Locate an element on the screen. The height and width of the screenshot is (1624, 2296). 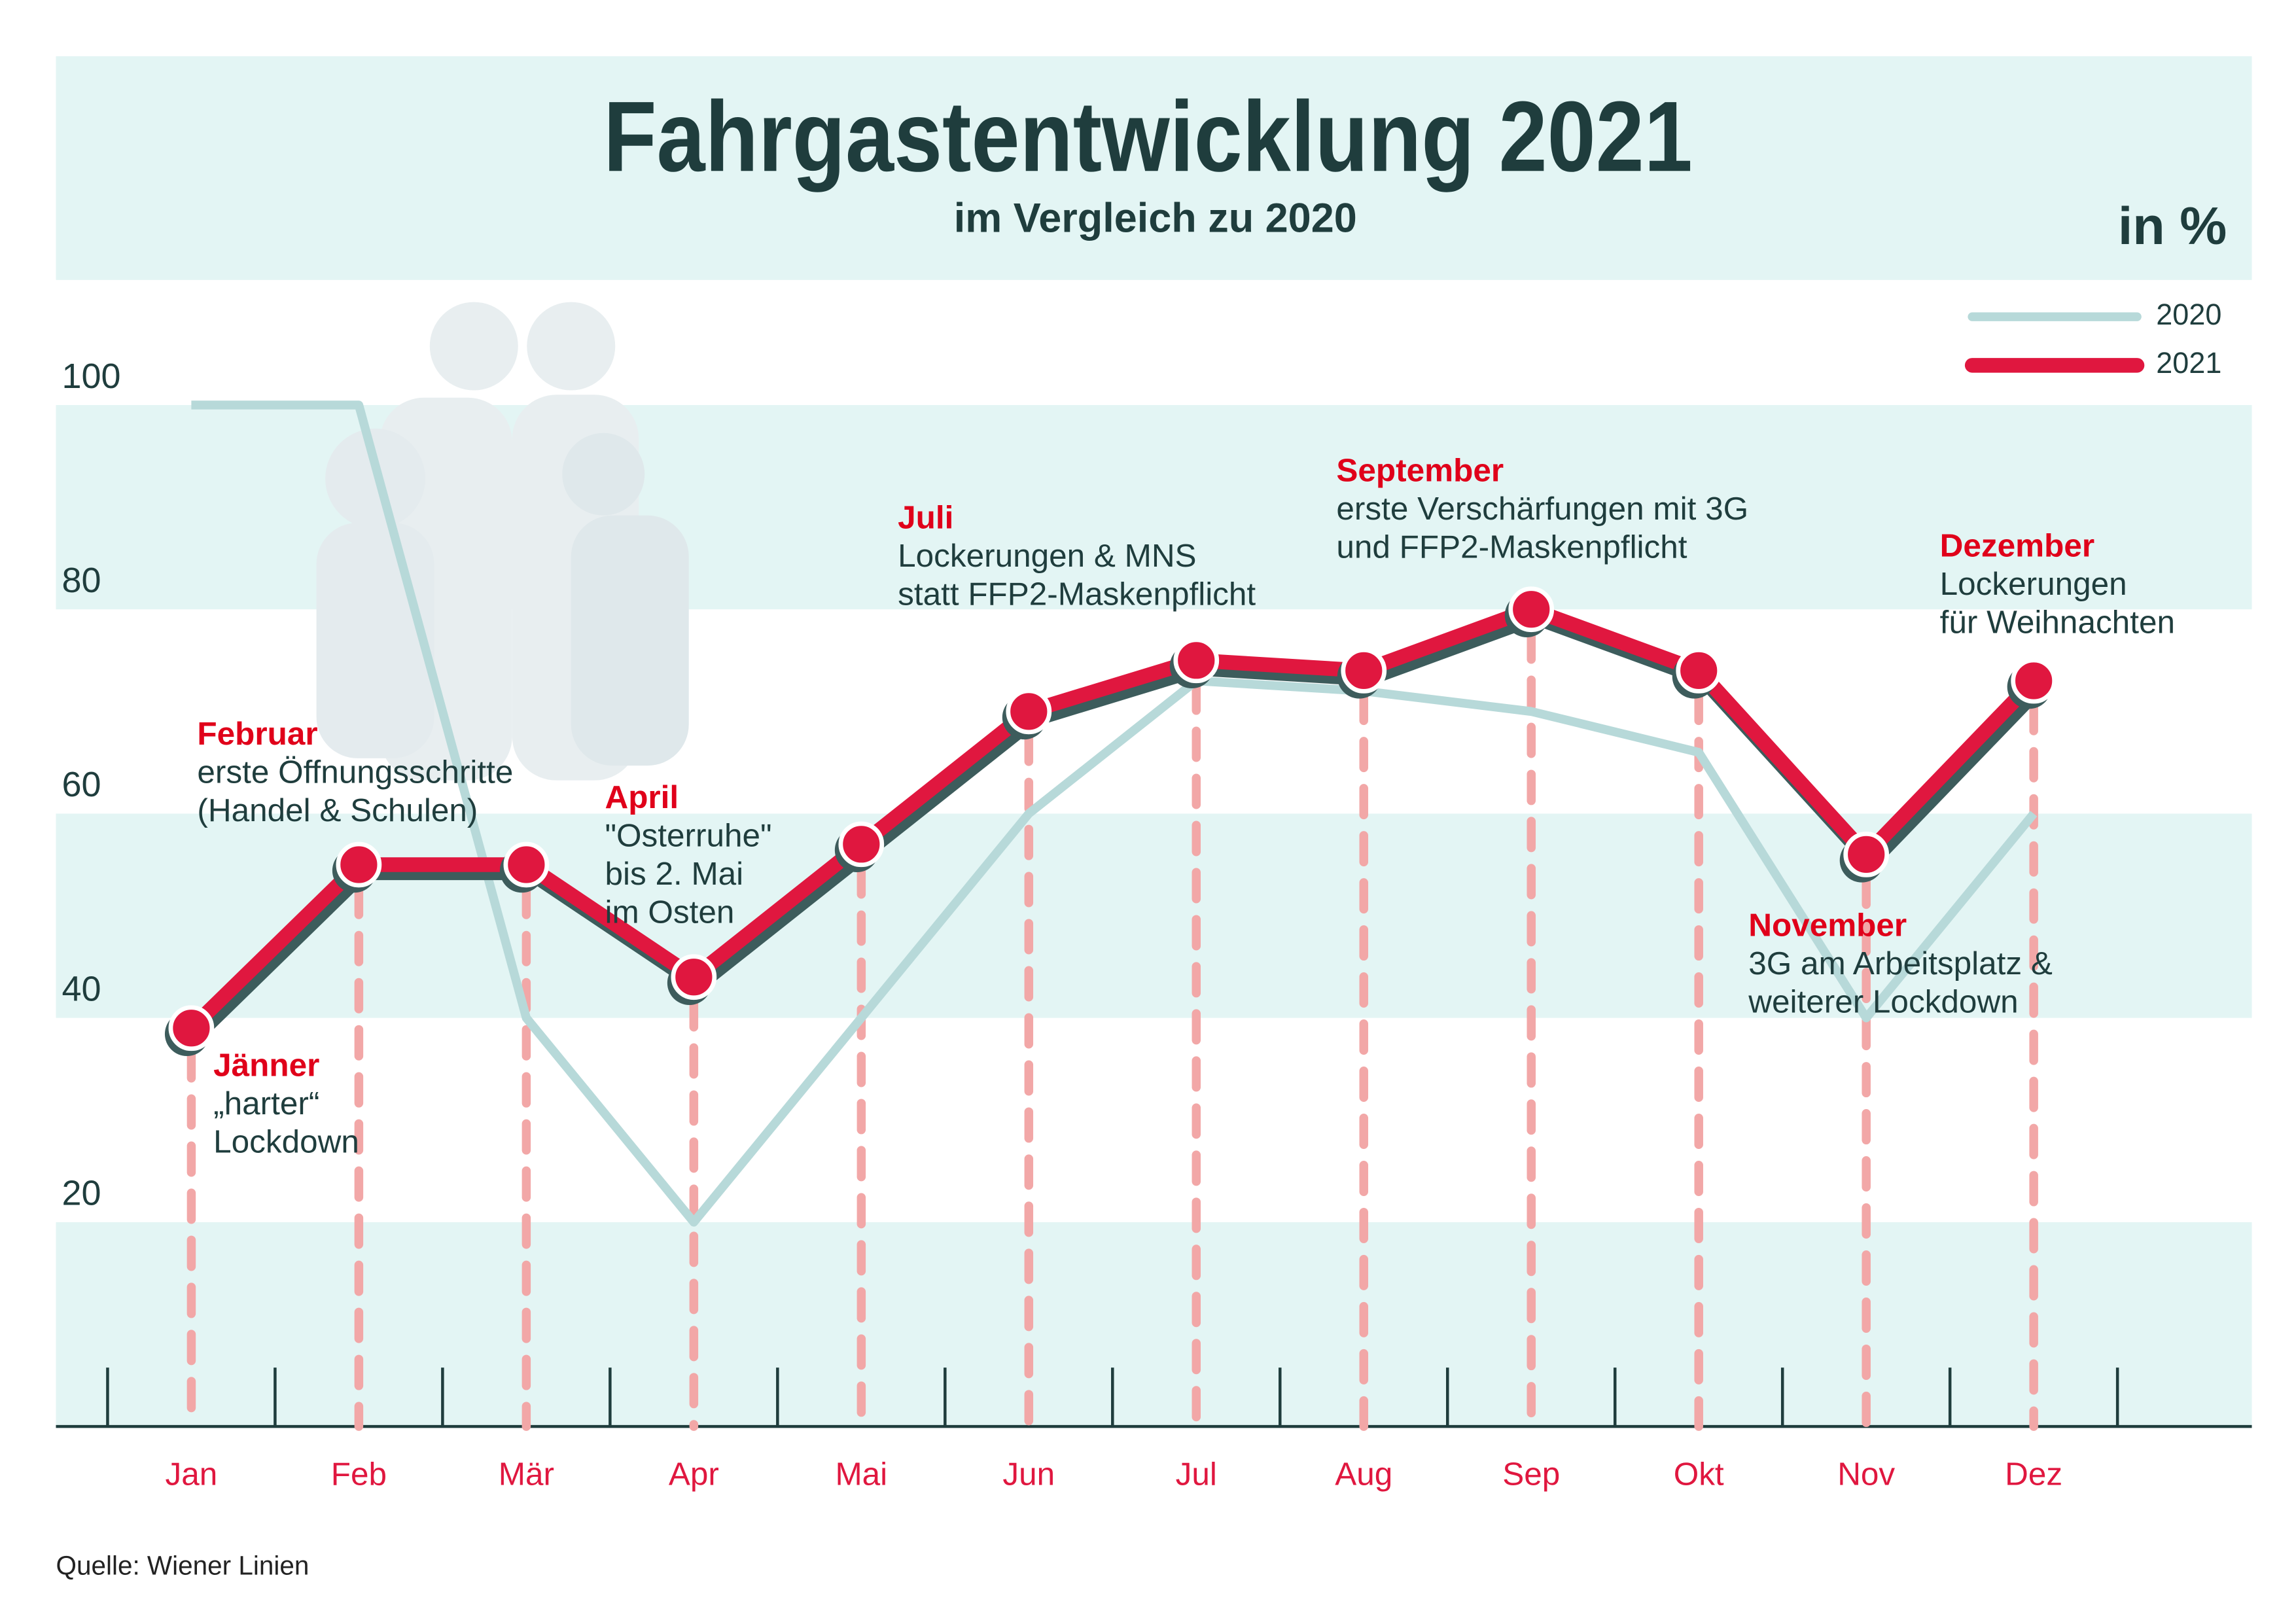
y-tick-label: 80 is located at coordinates (81, 580).